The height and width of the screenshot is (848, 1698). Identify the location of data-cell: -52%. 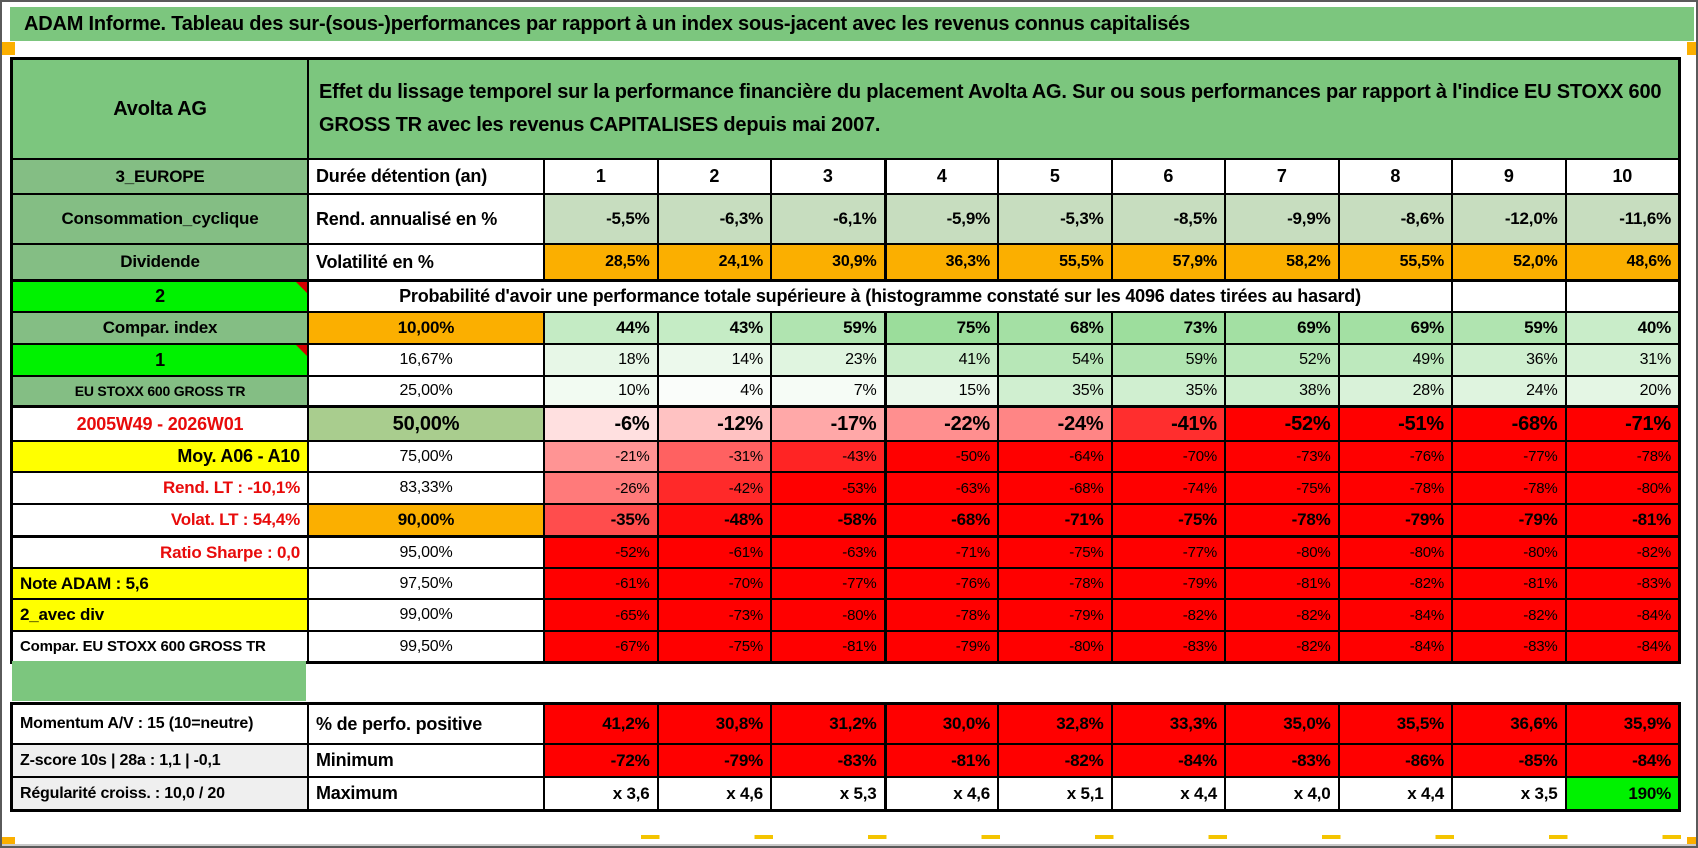
(1282, 424).